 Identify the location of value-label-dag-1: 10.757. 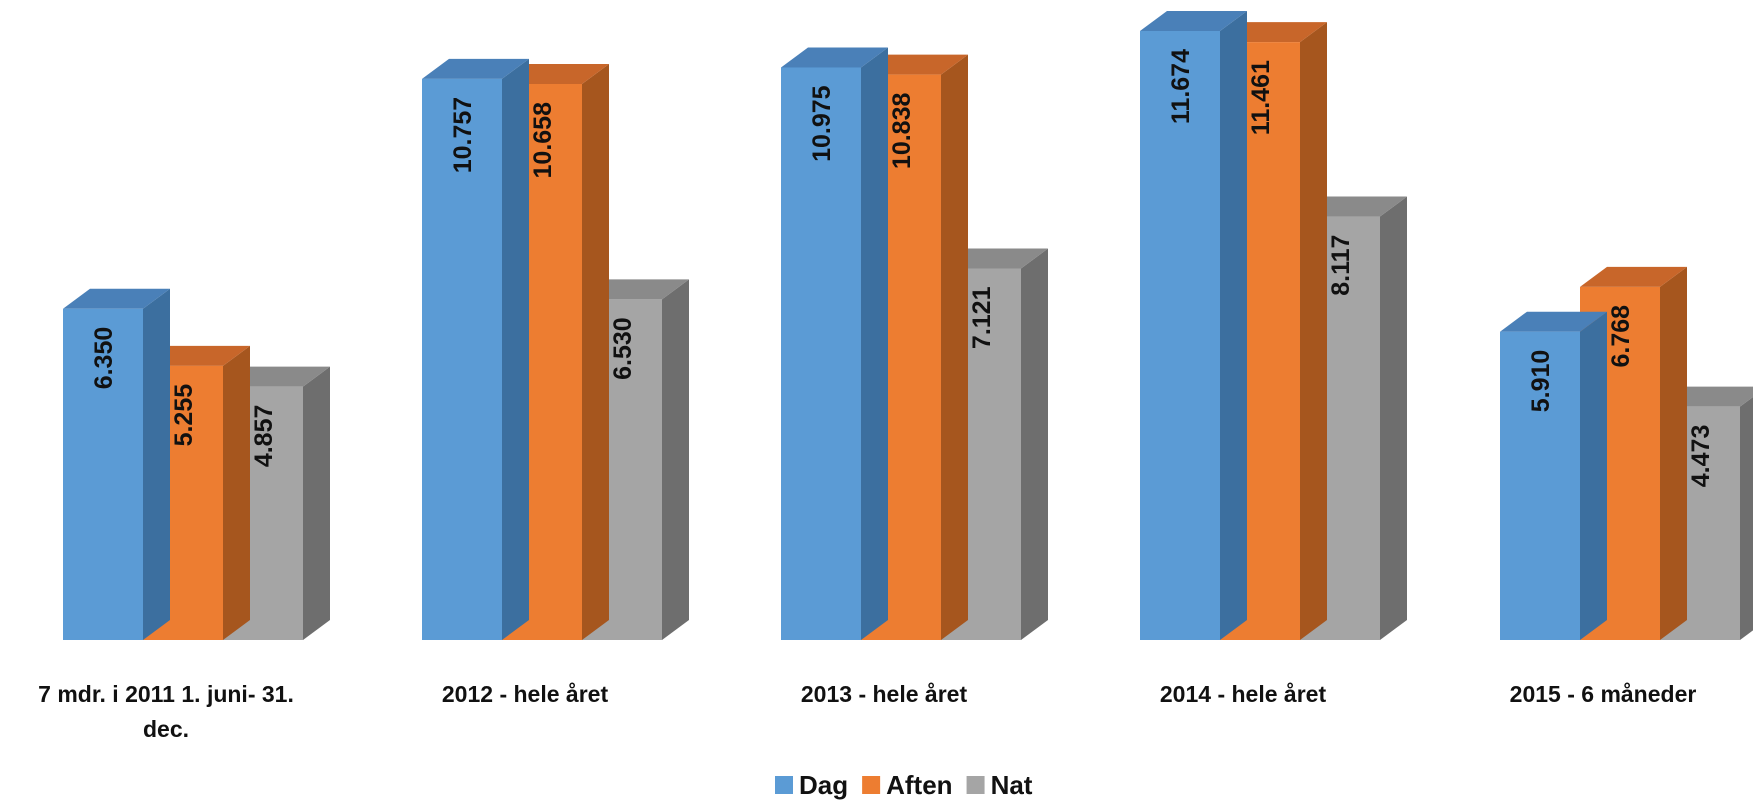
(463, 135).